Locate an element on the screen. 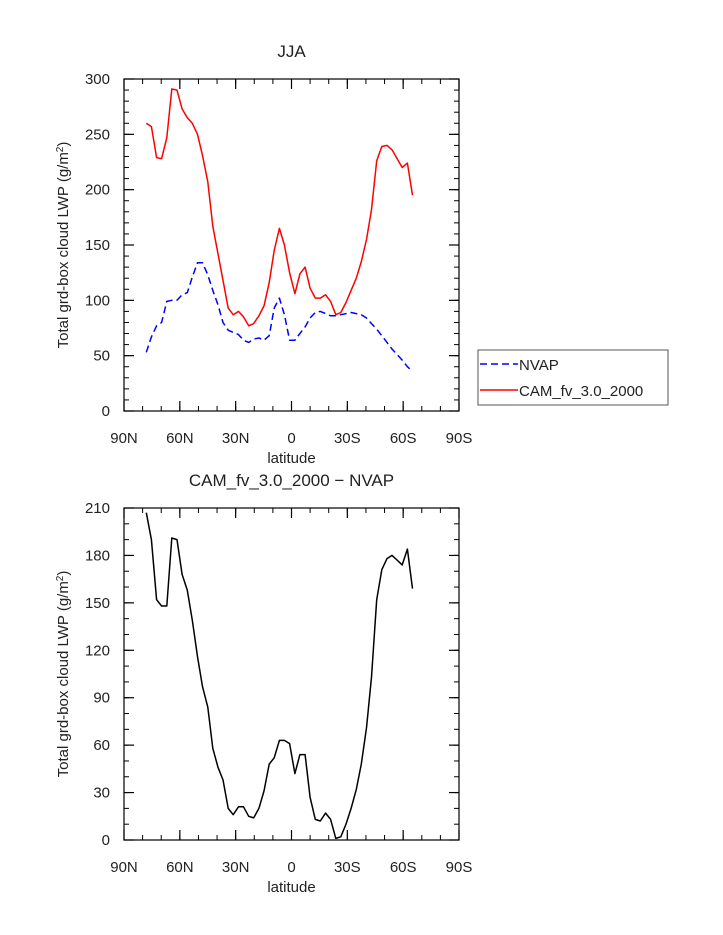 This screenshot has width=723, height=935. legend-label: NVAP is located at coordinates (539, 365).